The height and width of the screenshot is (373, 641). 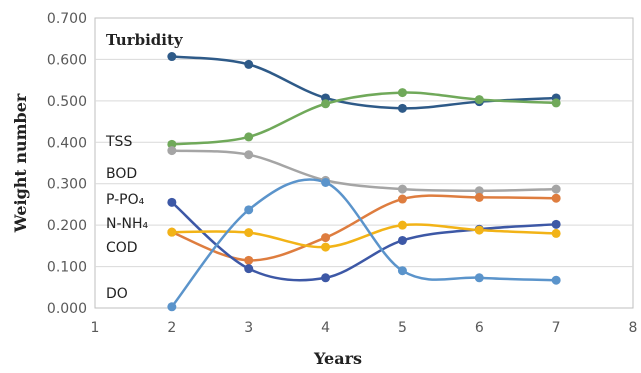 I want to click on series-label-bod: BOD, so click(x=121, y=174).